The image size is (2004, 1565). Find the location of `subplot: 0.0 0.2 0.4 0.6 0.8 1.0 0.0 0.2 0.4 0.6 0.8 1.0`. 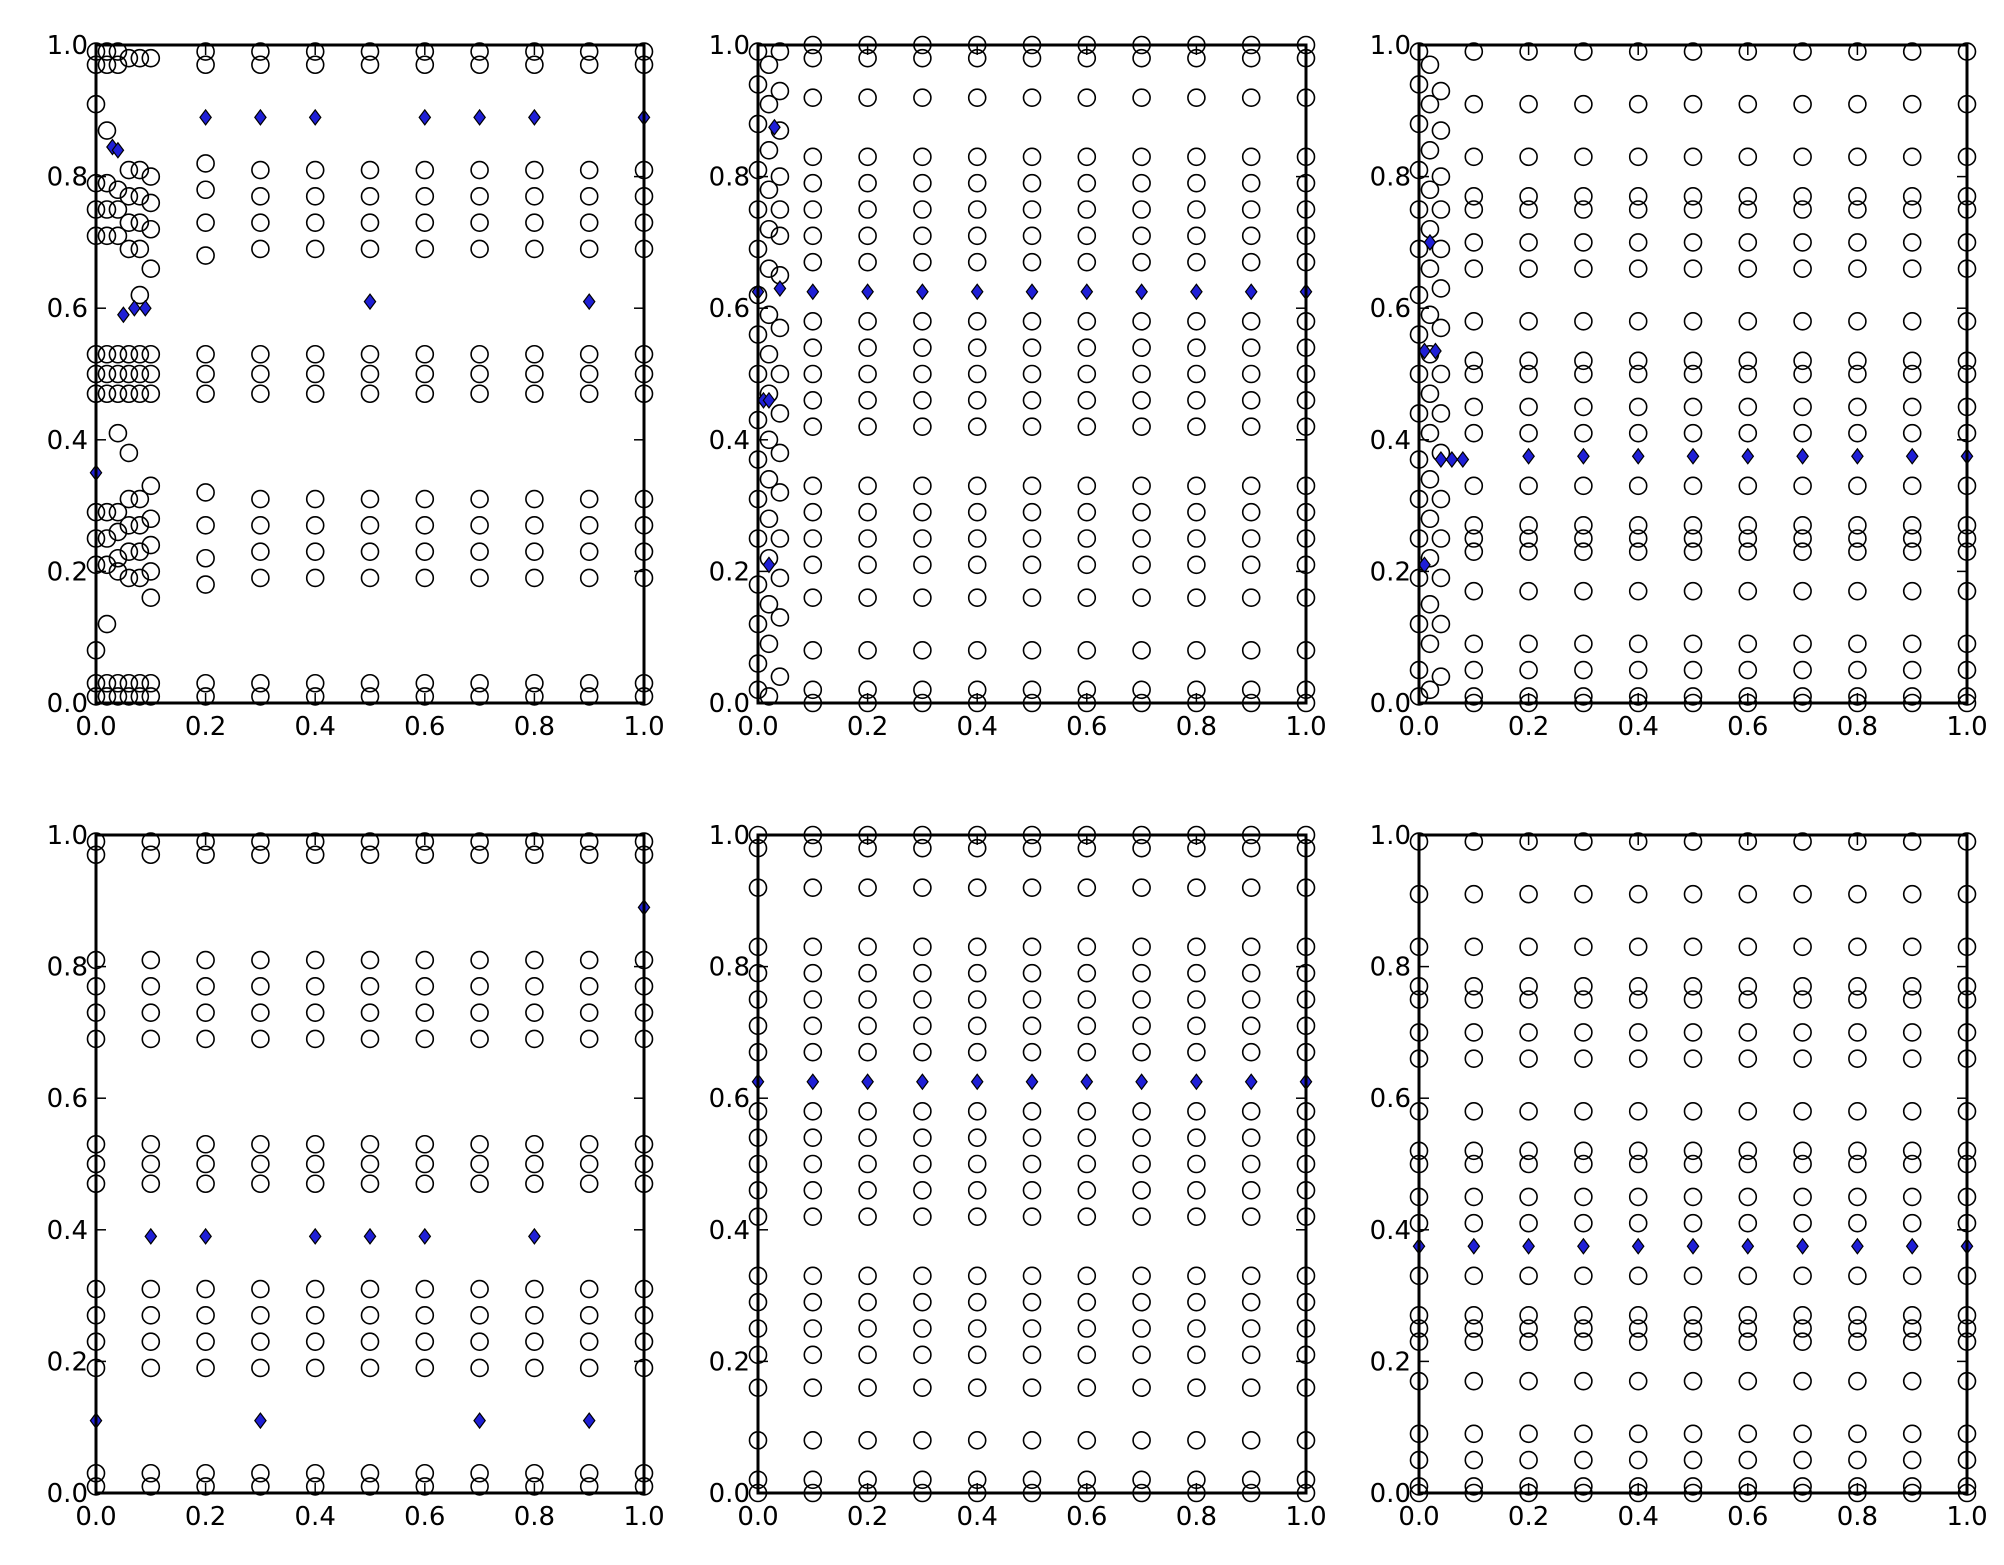

subplot: 0.0 0.2 0.4 0.6 0.8 1.0 0.0 0.2 0.4 0.6 0.8 1.0 is located at coordinates (1018, 1176).